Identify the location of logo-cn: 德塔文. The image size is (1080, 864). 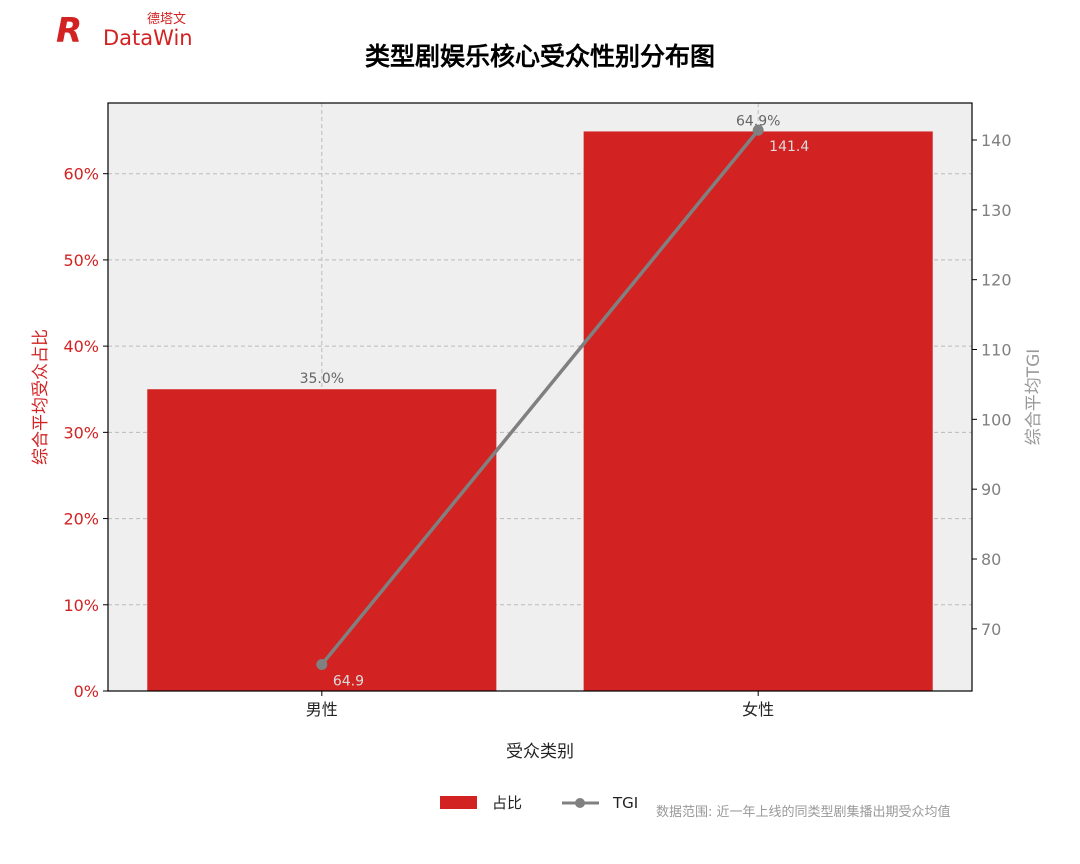
(166, 19).